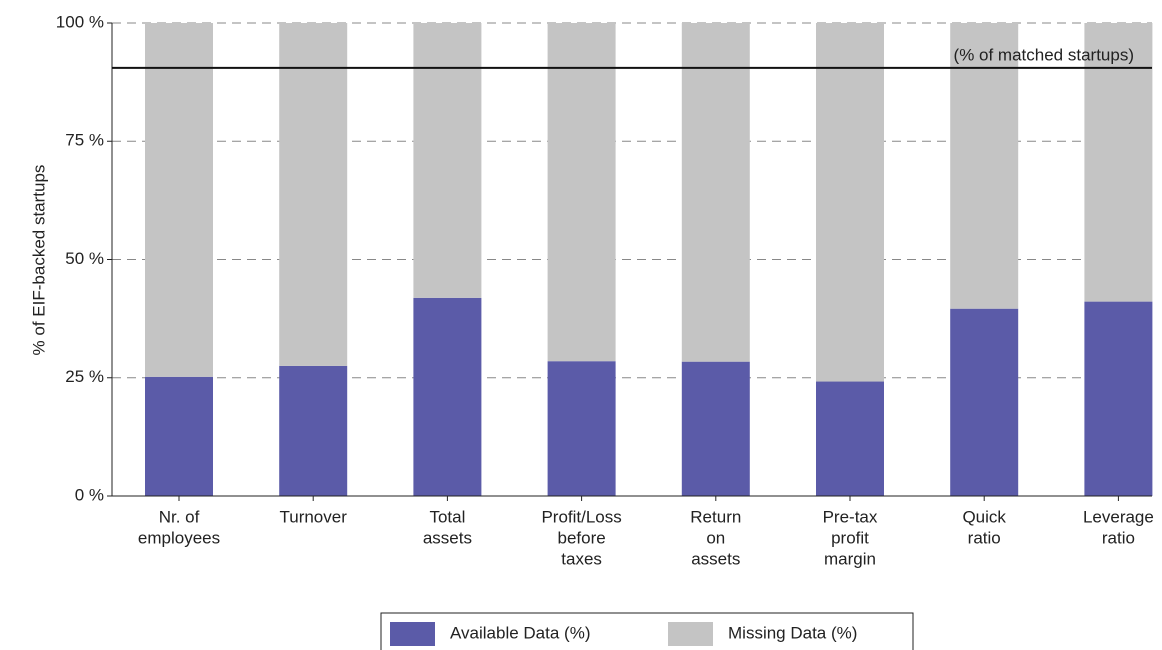  Describe the element at coordinates (850, 558) in the screenshot. I see `x-tick-label: margin` at that location.